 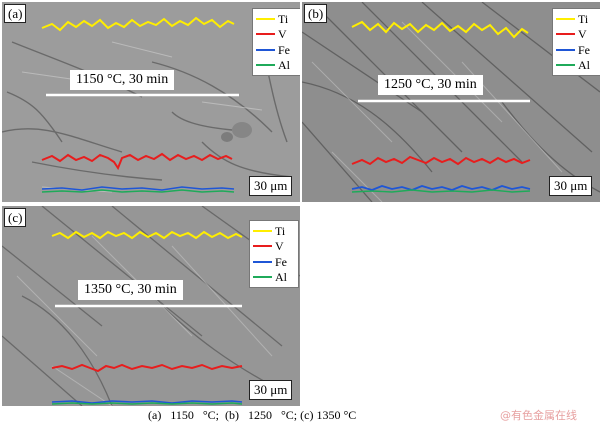 What do you see at coordinates (252, 415) in the screenshot?
I see `figure-caption: (a) 1150 °C; (b) 1250 °C; (c) 1350 °C` at bounding box center [252, 415].